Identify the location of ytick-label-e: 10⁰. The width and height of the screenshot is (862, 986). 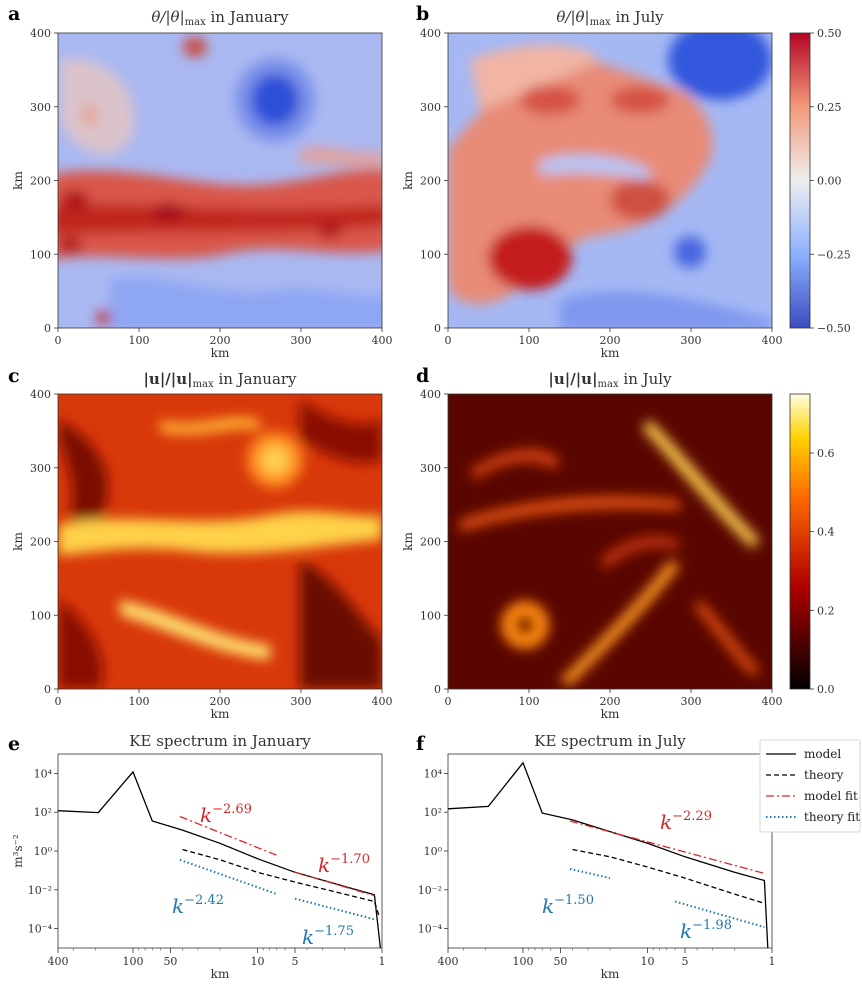
(43, 851).